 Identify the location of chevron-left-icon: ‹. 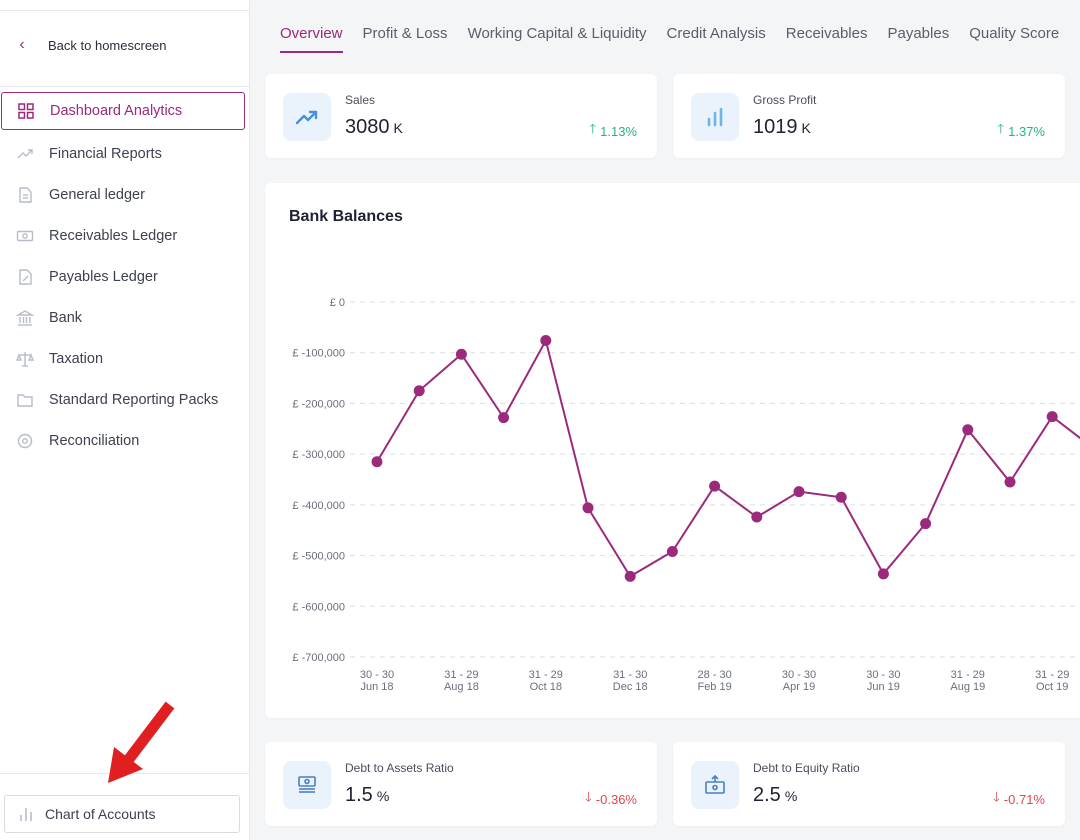
(22, 44).